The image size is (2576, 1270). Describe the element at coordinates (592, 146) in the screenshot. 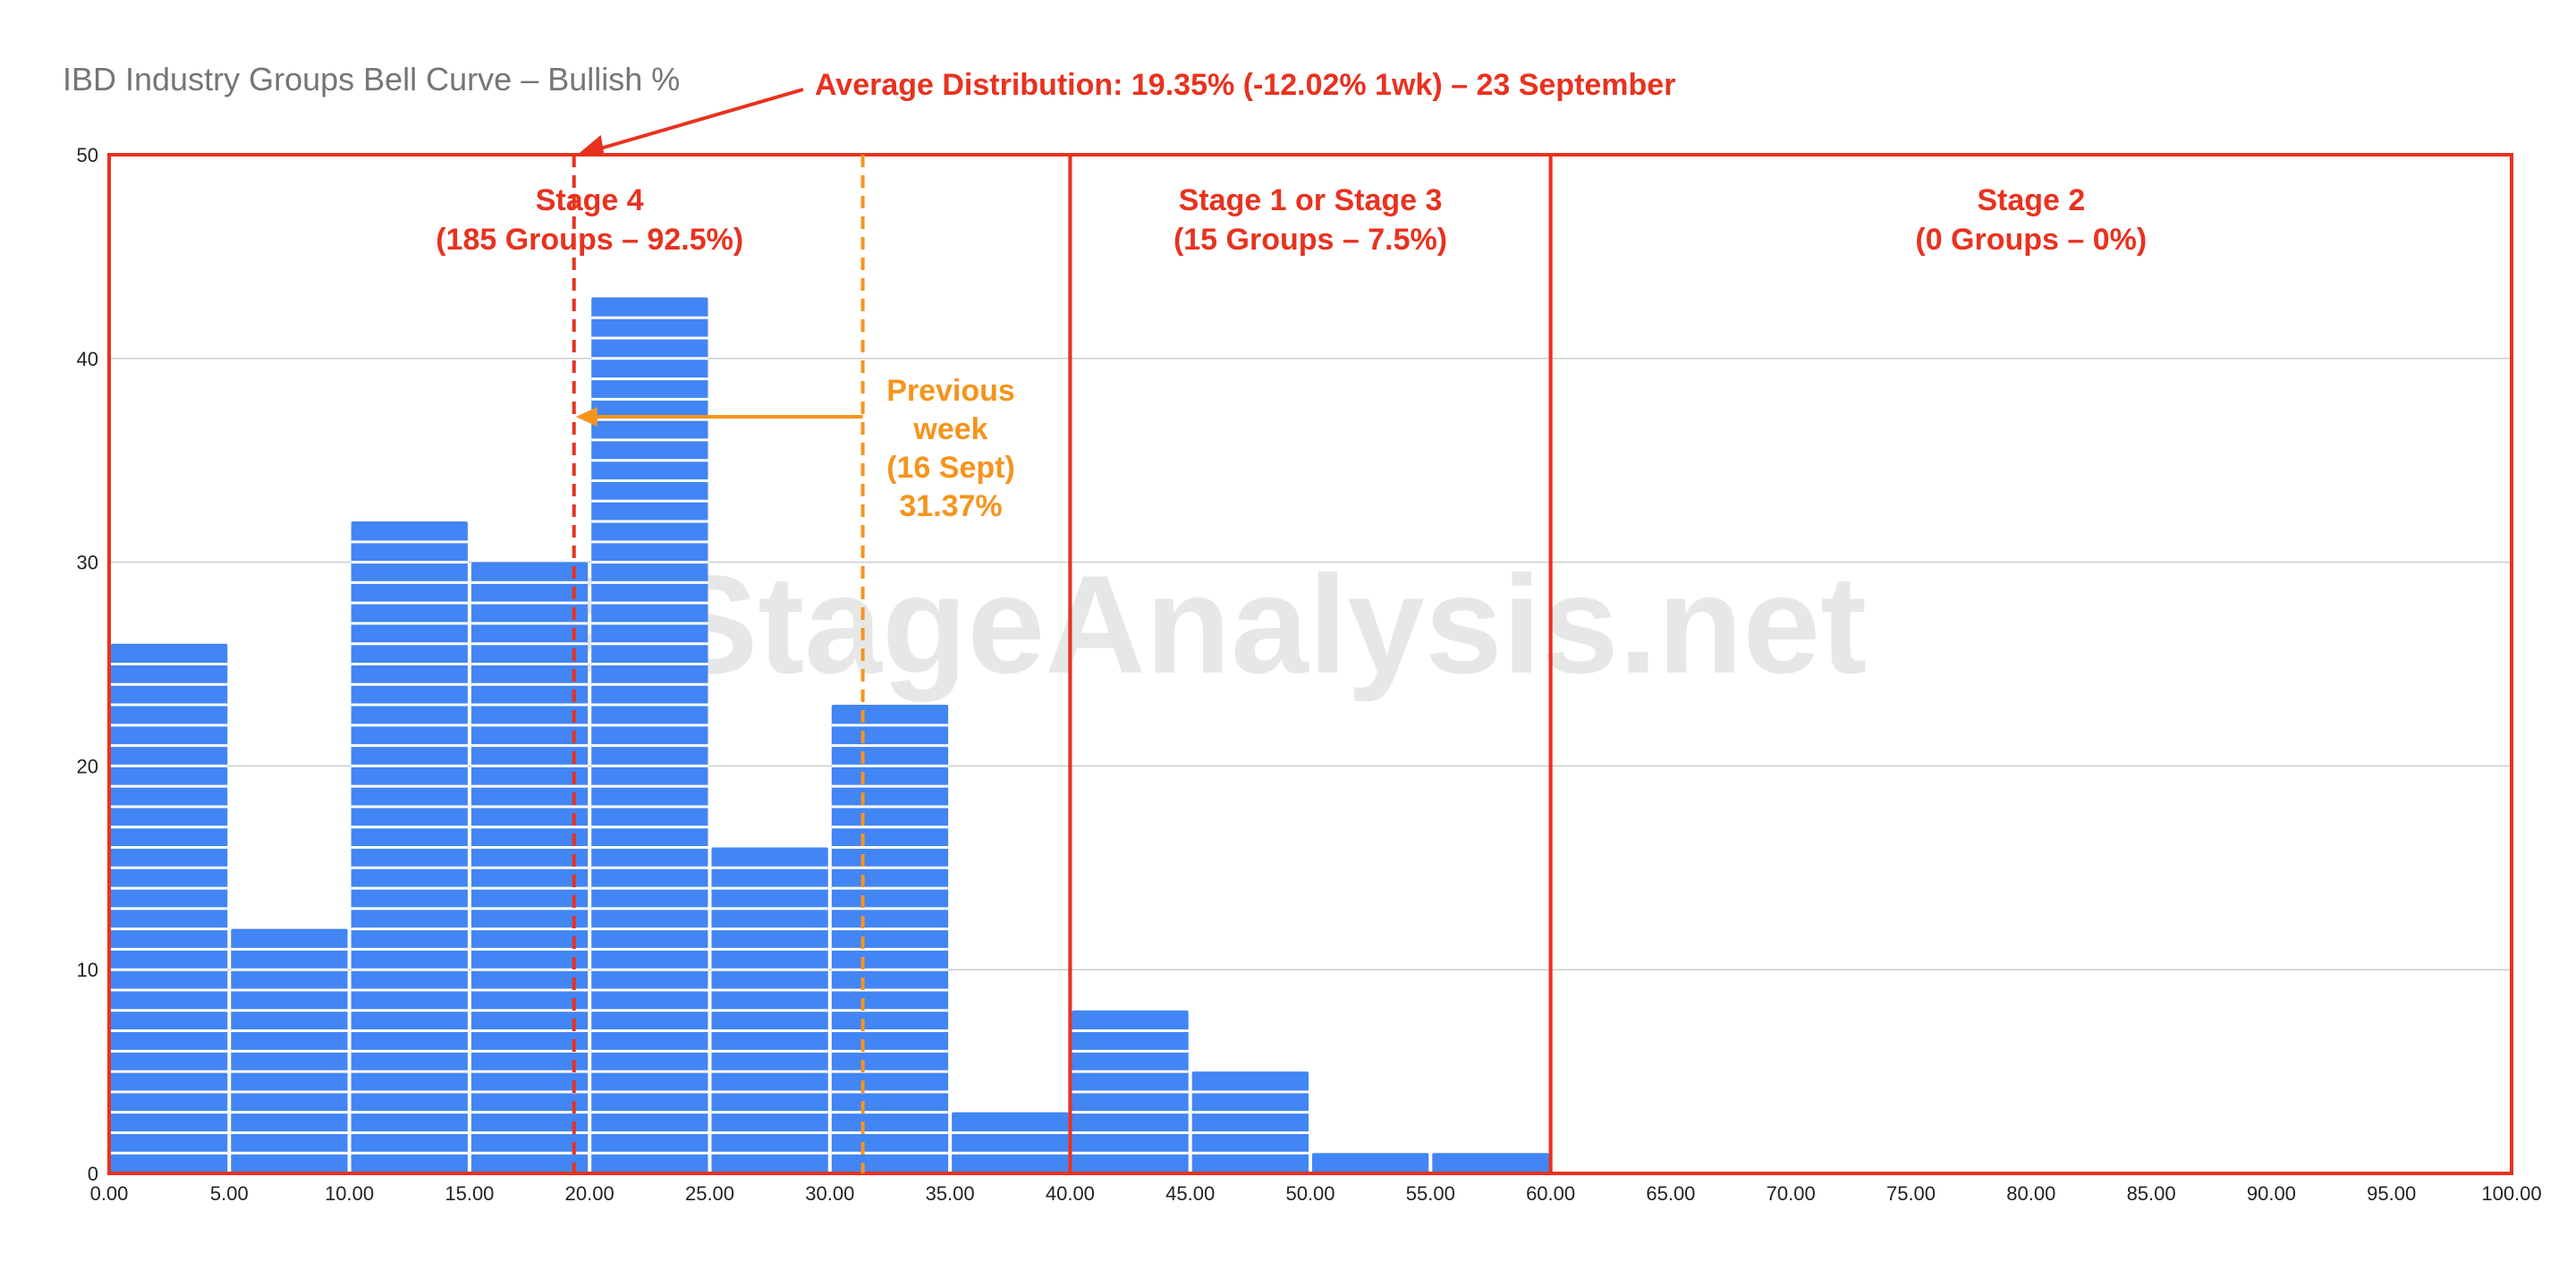

I see `average-callout-arrow-head` at that location.